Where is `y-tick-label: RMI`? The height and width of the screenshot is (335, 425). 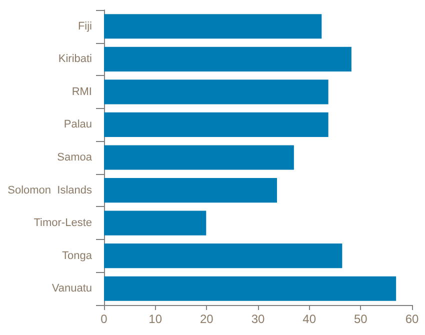 y-tick-label: RMI is located at coordinates (82, 92).